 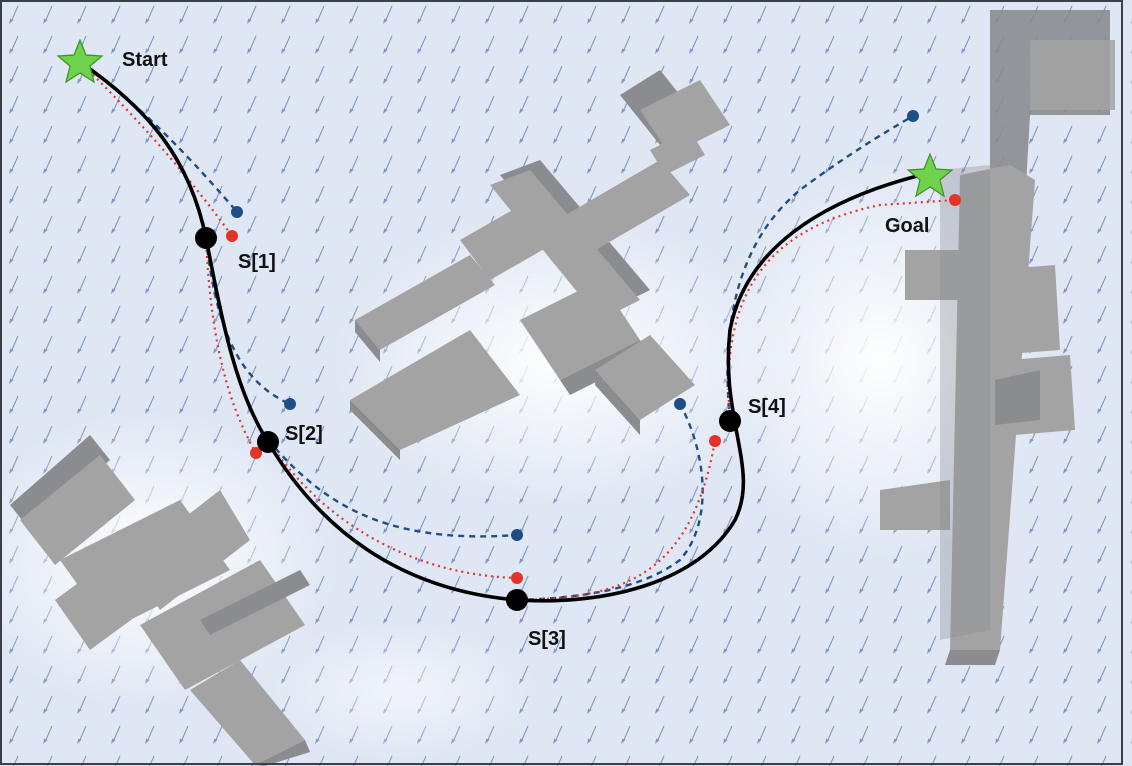 What do you see at coordinates (268, 442) in the screenshot?
I see `waypoint-s2-icon` at bounding box center [268, 442].